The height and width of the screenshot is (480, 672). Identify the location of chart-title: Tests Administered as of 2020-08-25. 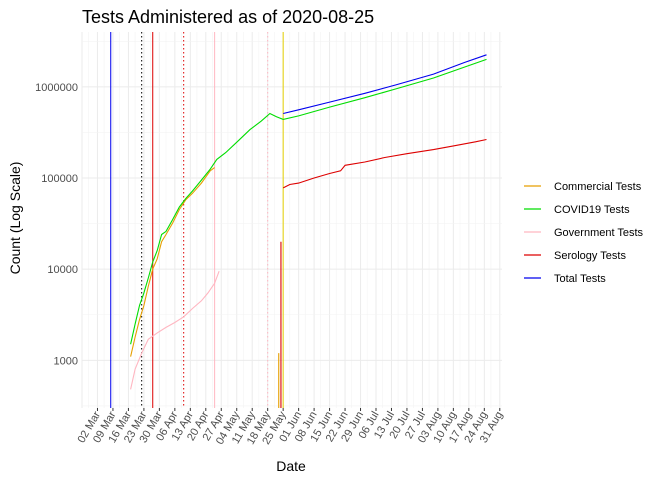
(228, 17).